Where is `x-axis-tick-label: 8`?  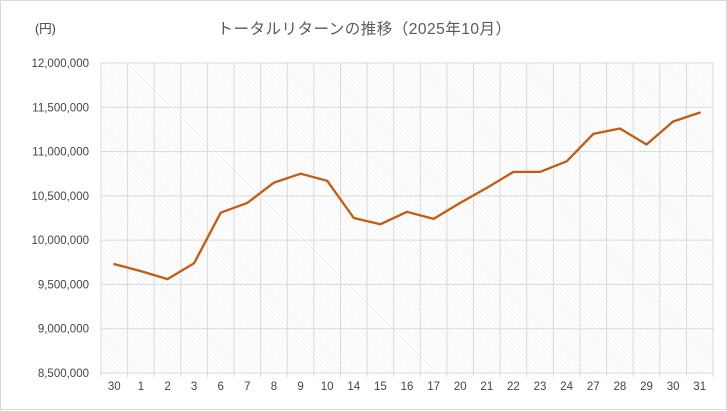 x-axis-tick-label: 8 is located at coordinates (274, 387).